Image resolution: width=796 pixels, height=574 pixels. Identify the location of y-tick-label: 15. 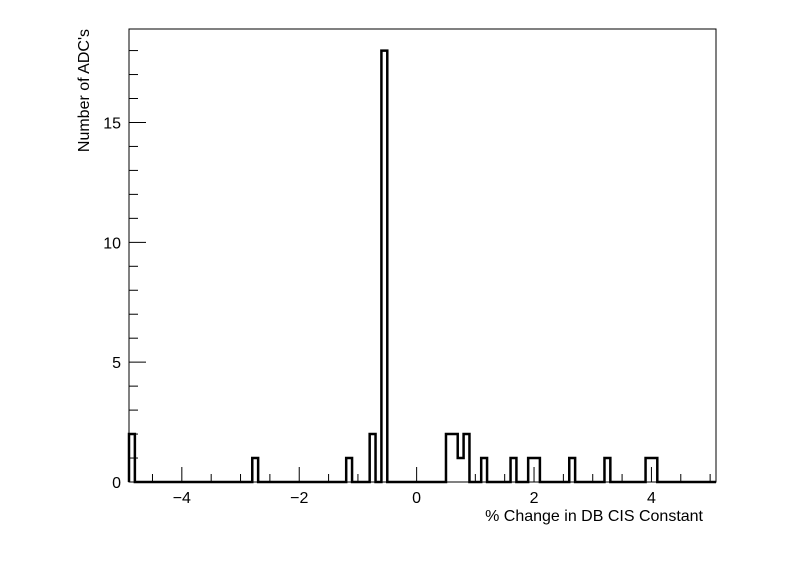
(112, 123).